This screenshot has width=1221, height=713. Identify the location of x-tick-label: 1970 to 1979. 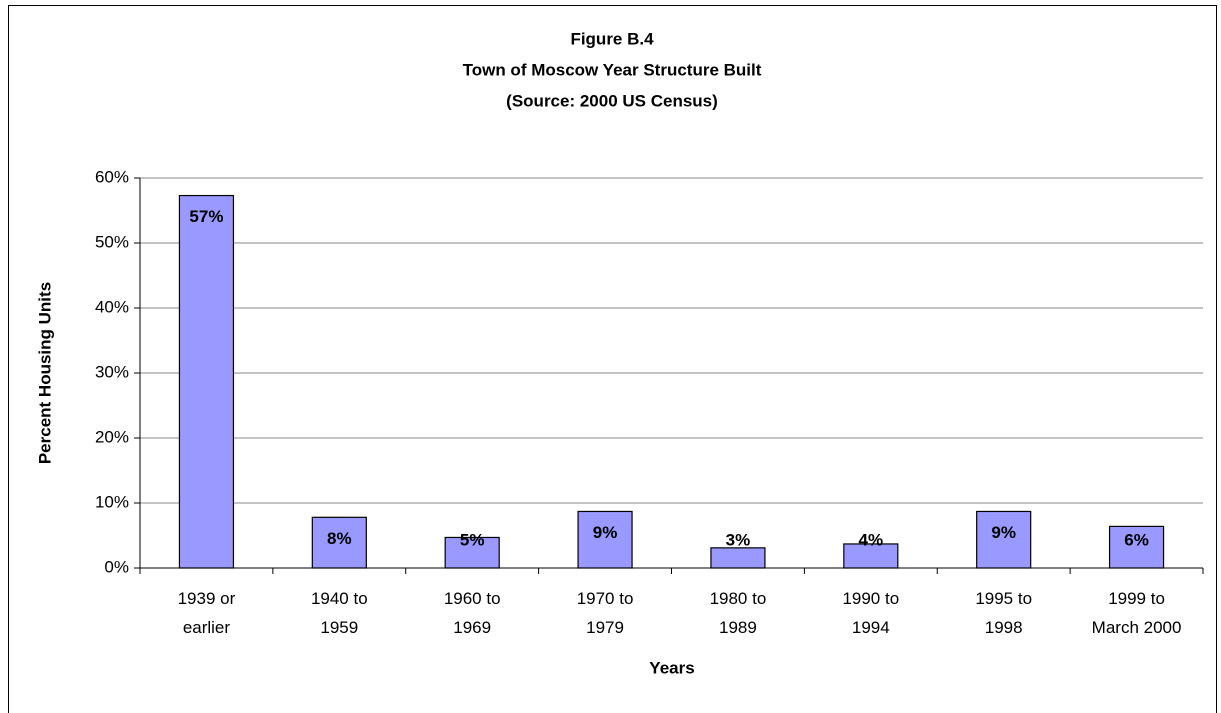
(605, 613).